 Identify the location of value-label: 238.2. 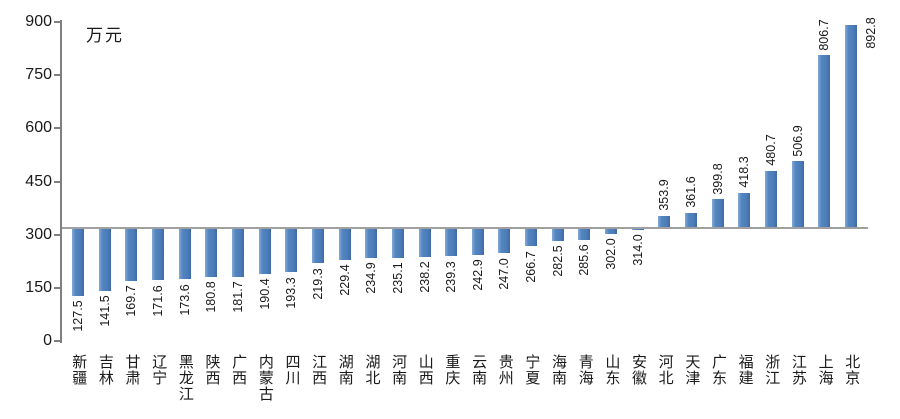
(424, 277).